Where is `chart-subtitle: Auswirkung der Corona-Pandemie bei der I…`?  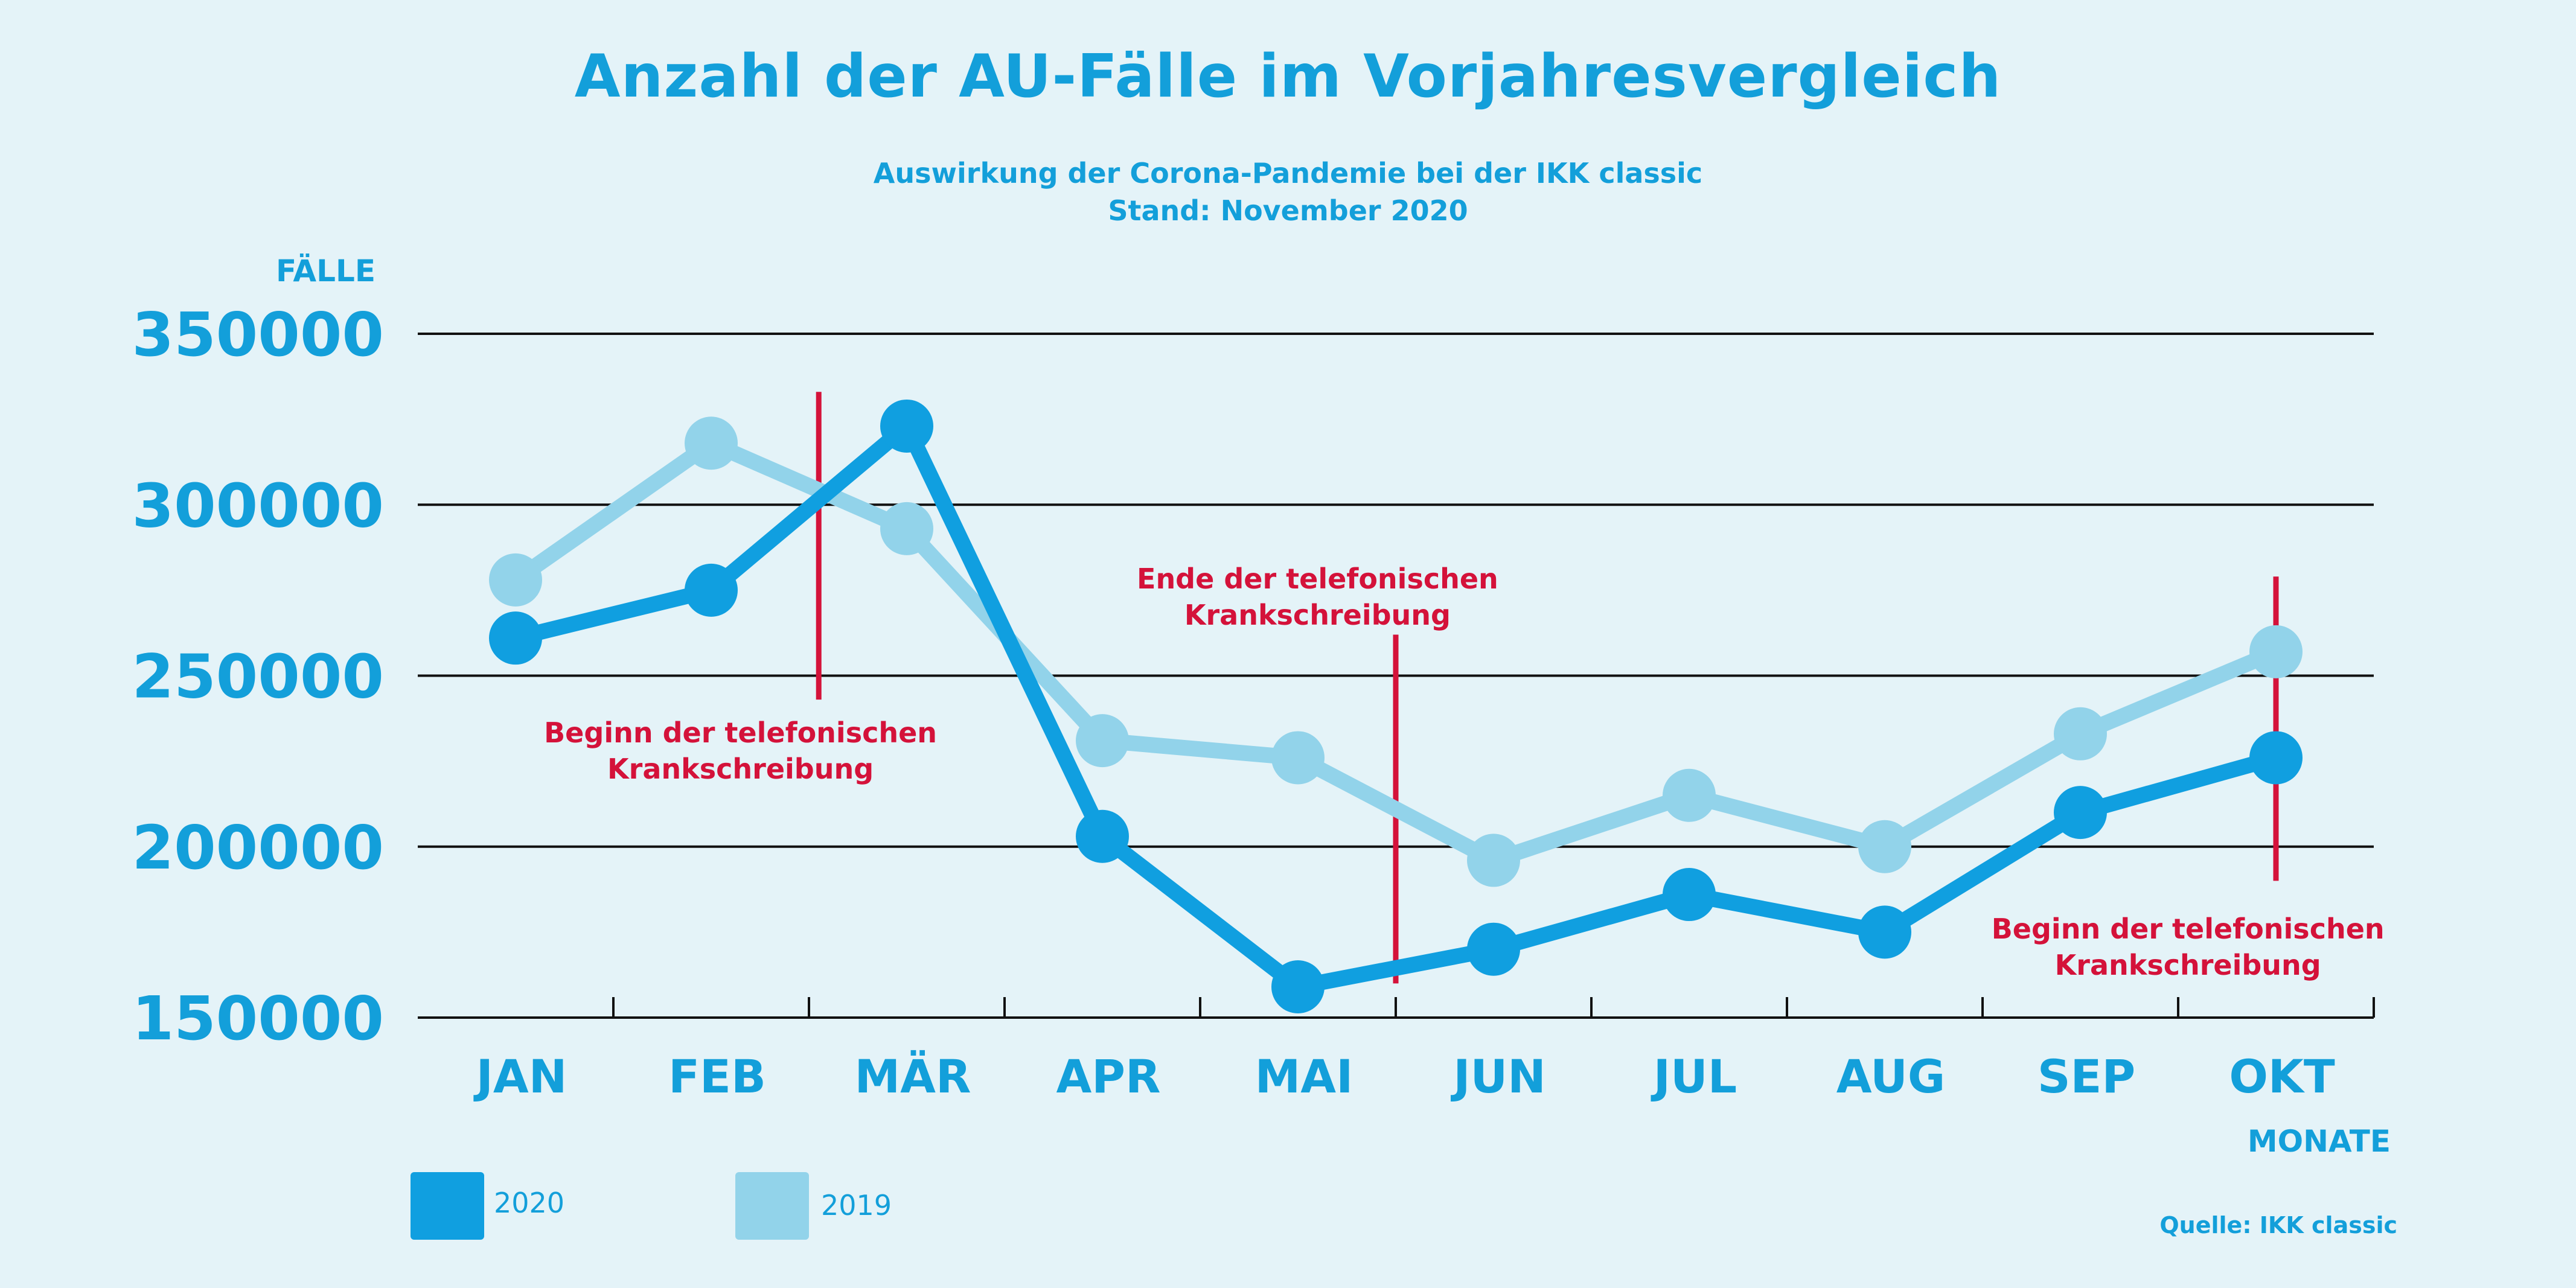 chart-subtitle: Auswirkung der Corona-Pandemie bei der I… is located at coordinates (1288, 192).